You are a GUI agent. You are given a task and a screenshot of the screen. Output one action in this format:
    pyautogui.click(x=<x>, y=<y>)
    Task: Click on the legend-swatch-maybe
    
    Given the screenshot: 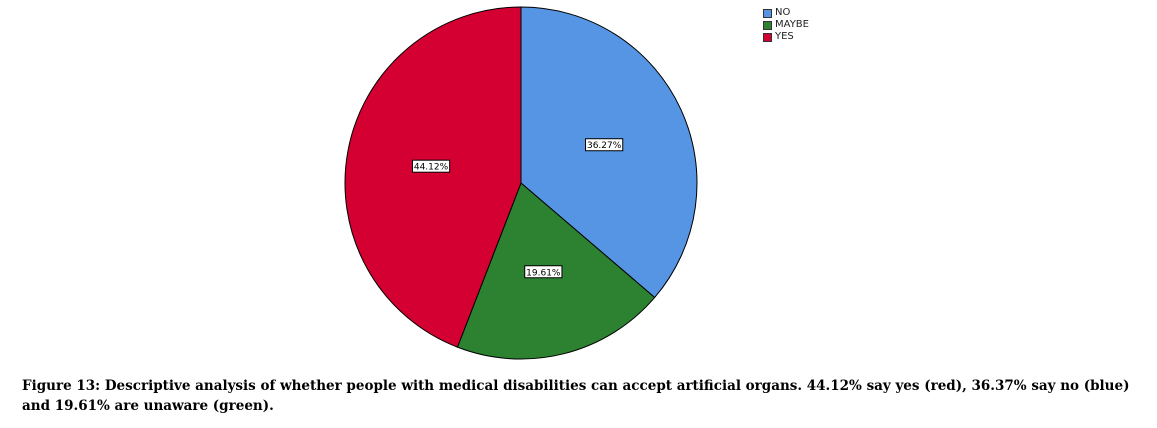 What is the action you would take?
    pyautogui.click(x=767, y=25)
    